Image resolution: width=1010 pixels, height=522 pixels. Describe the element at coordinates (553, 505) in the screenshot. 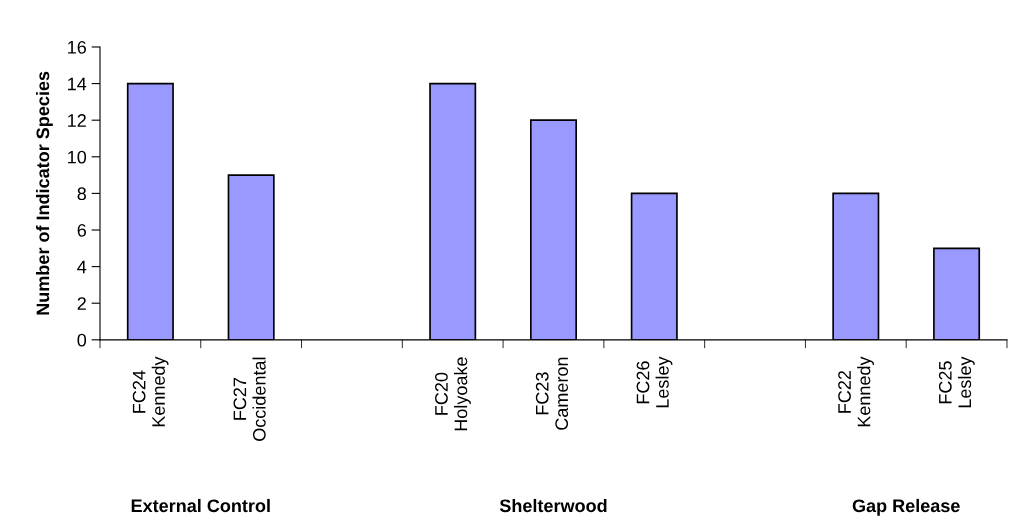

I see `text: Shelterwood` at that location.